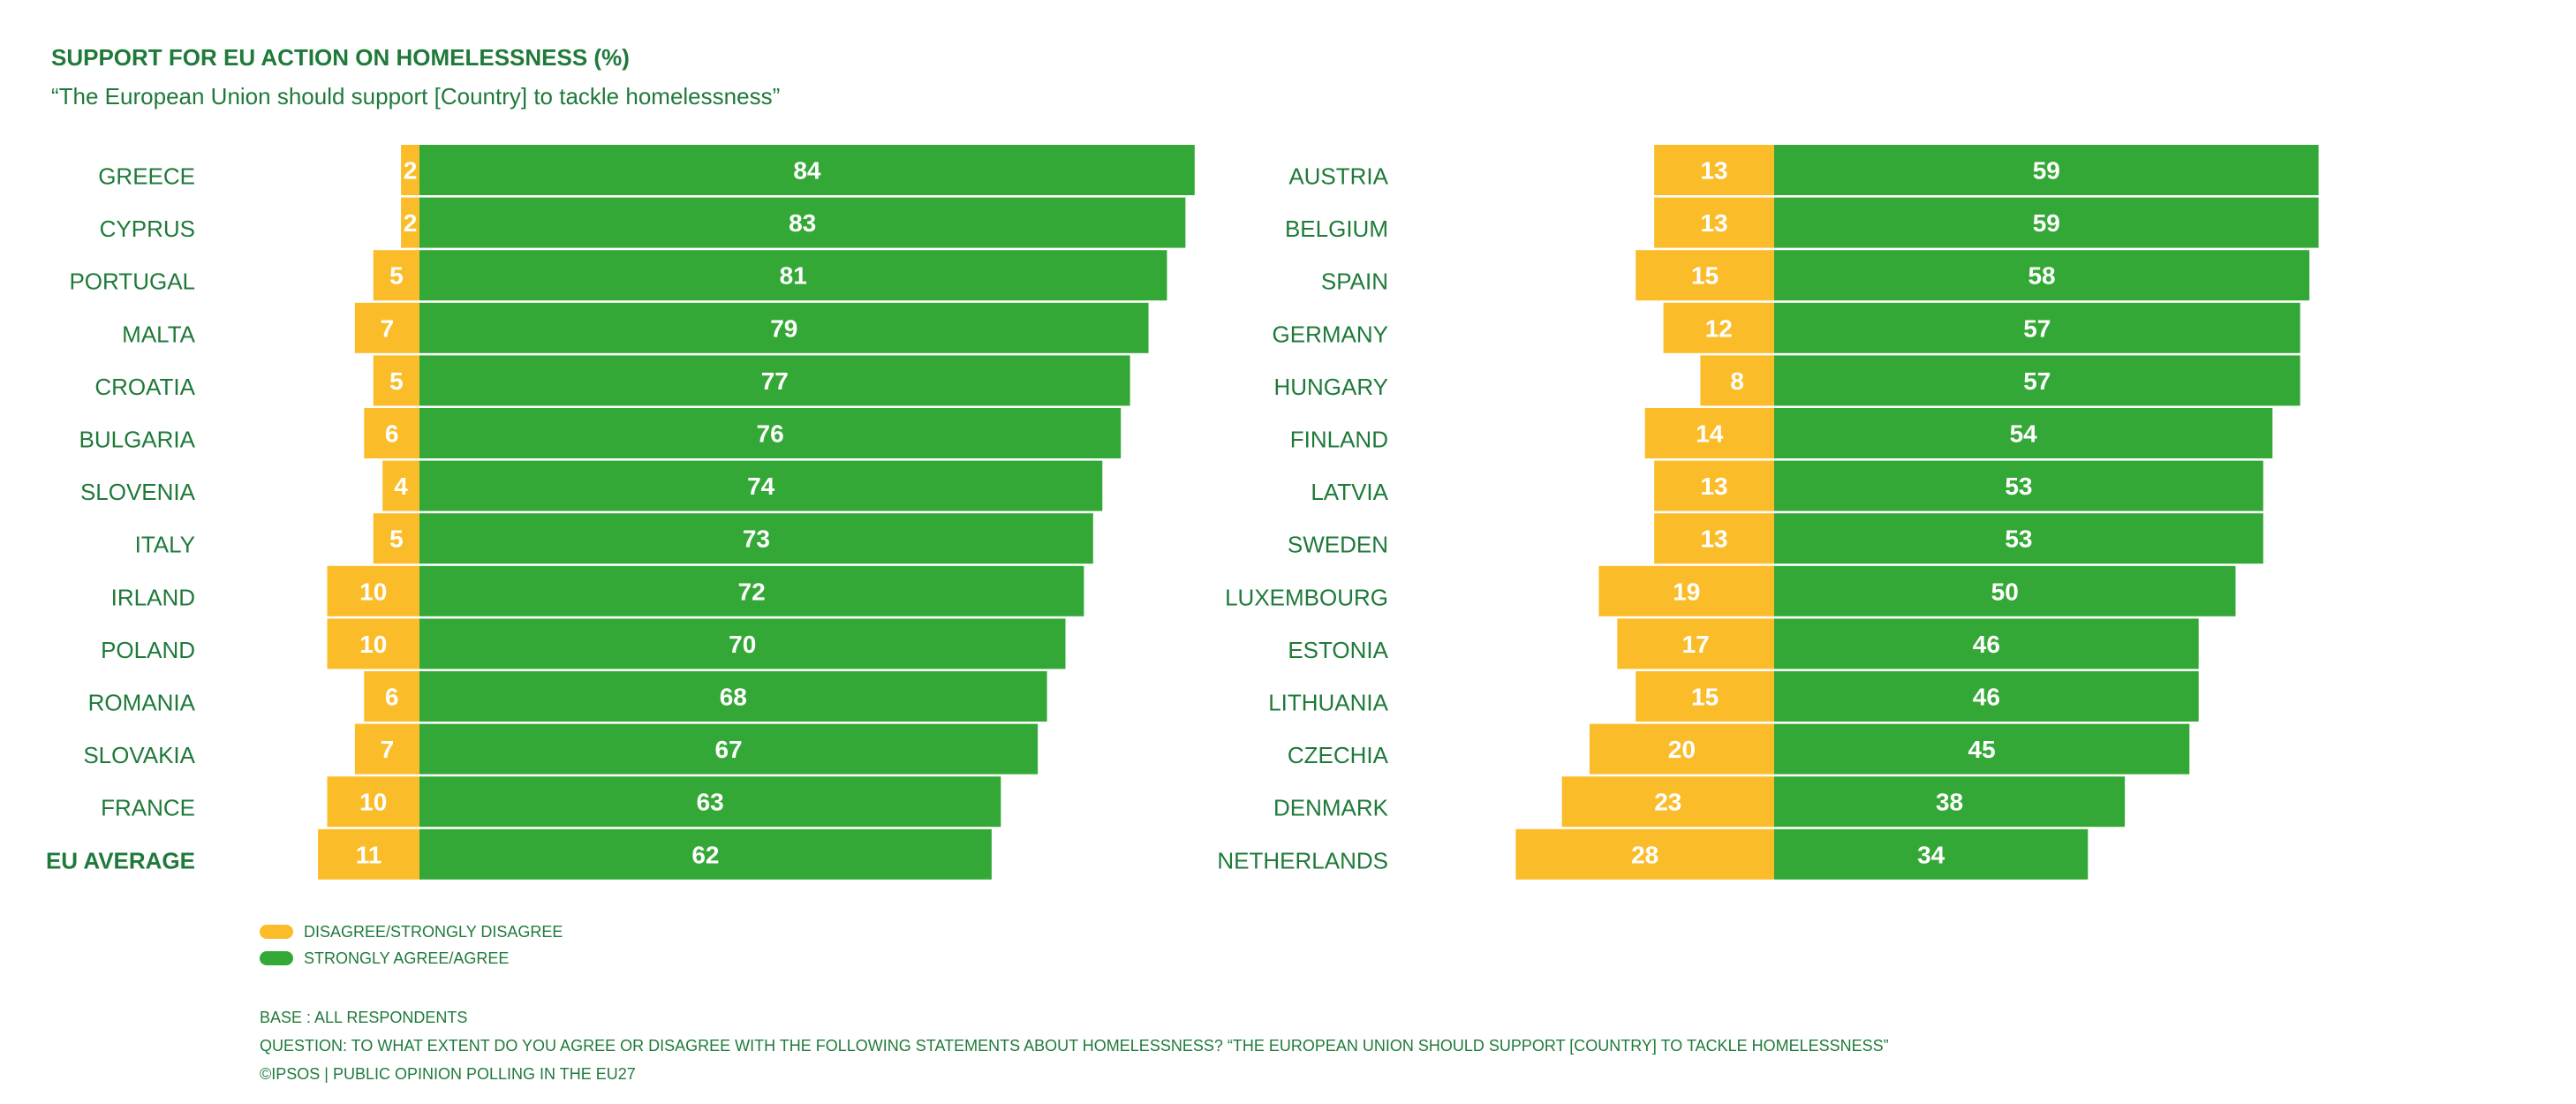  I want to click on value-agree-spain: 58, so click(2042, 276).